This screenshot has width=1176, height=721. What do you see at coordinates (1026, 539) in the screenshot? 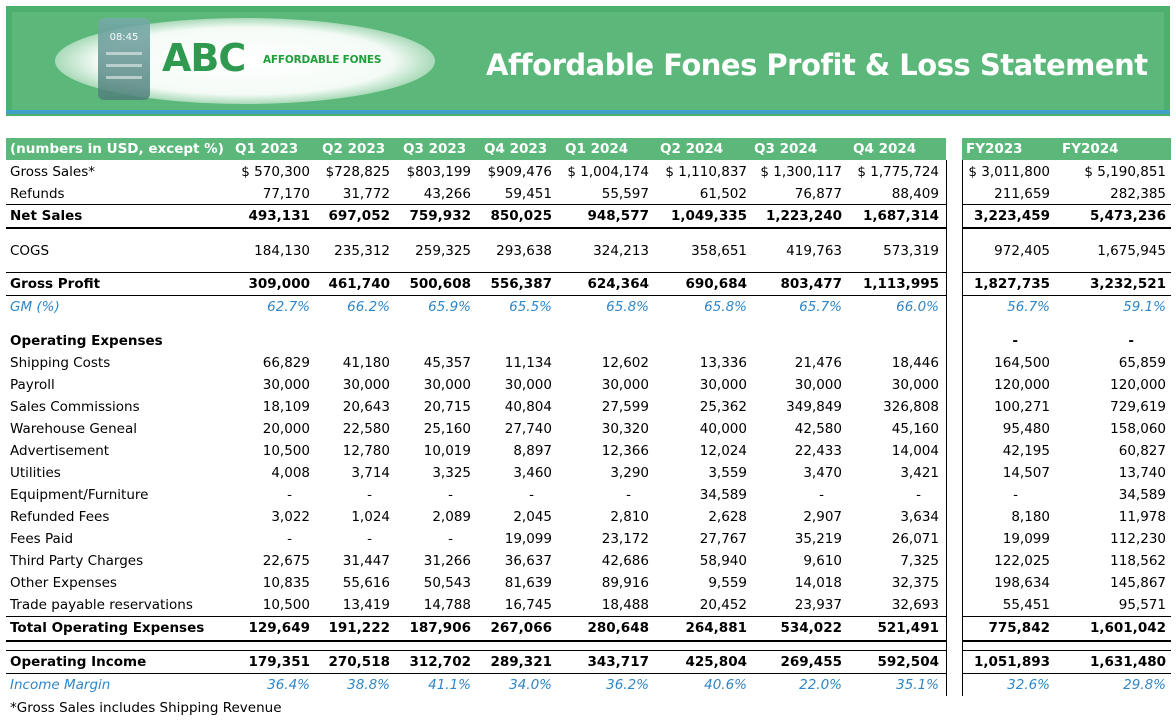
I see `table-cell: 19,099` at bounding box center [1026, 539].